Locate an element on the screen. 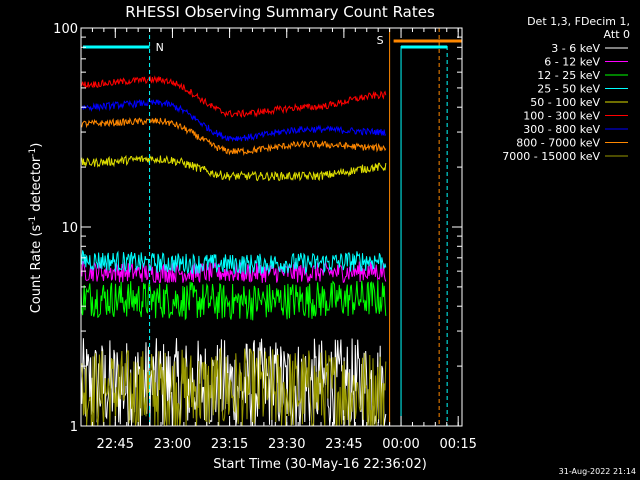 This screenshot has width=640, height=480. legend-header-2: Att 0 is located at coordinates (617, 34).